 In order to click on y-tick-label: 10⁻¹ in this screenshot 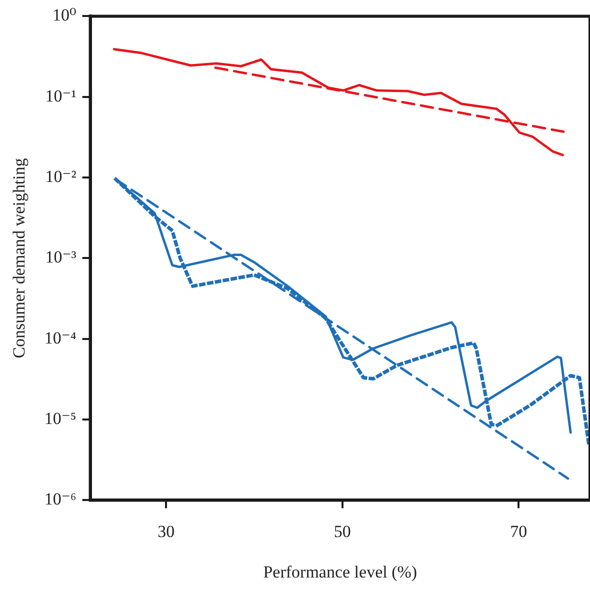, I will do `click(60, 96)`.